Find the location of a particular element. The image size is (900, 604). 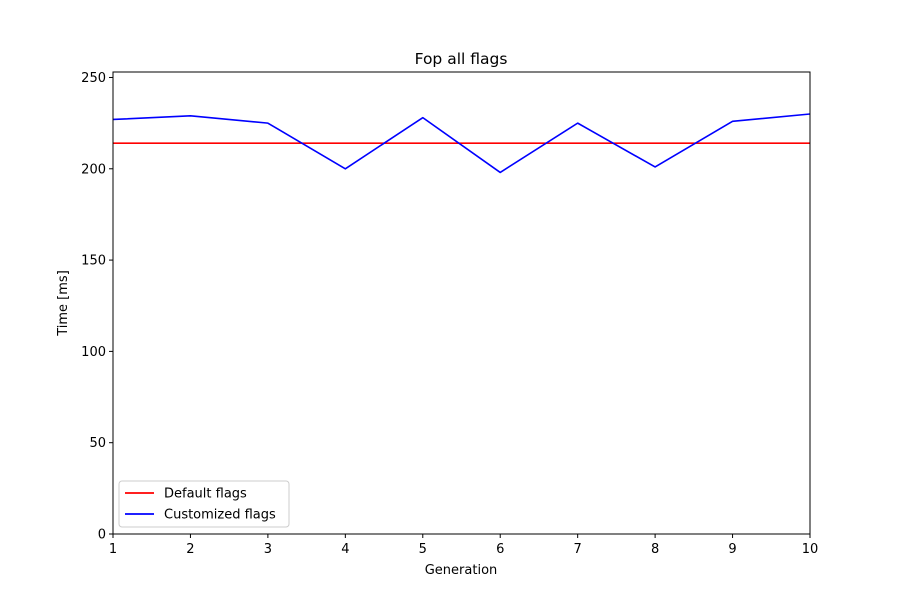

x-tick-label: 7 is located at coordinates (578, 549).